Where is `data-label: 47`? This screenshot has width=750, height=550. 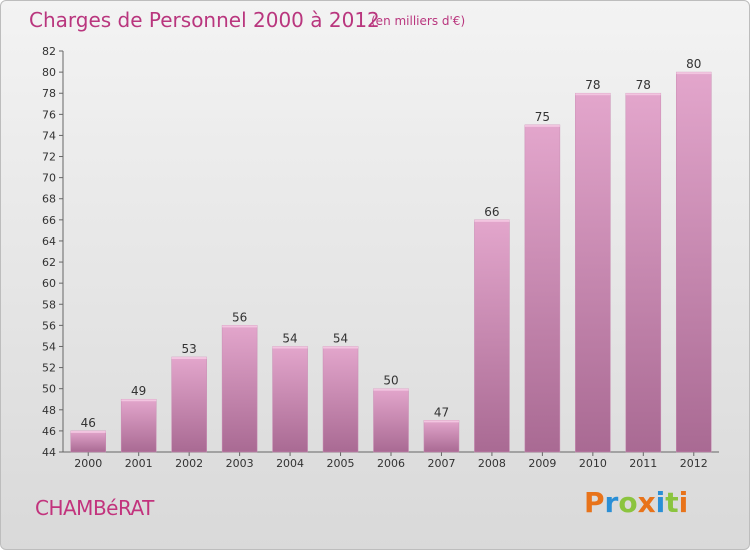 data-label: 47 is located at coordinates (441, 412).